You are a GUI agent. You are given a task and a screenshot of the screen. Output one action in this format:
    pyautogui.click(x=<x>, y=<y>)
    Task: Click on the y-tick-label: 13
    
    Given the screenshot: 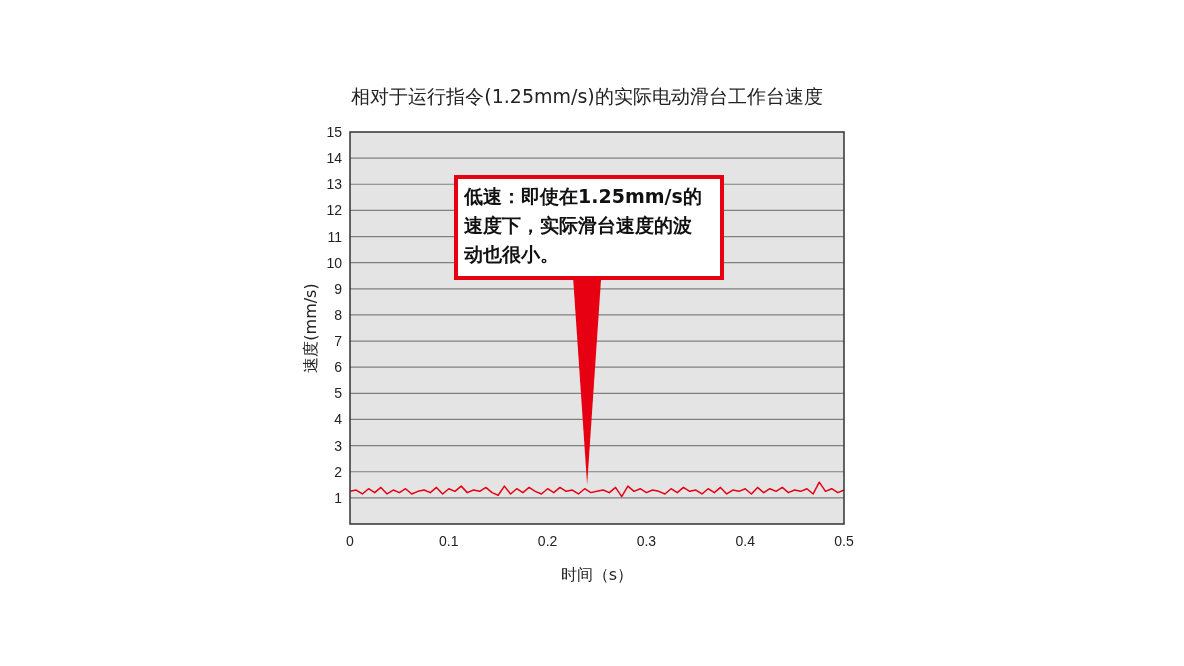 What is the action you would take?
    pyautogui.click(x=334, y=184)
    